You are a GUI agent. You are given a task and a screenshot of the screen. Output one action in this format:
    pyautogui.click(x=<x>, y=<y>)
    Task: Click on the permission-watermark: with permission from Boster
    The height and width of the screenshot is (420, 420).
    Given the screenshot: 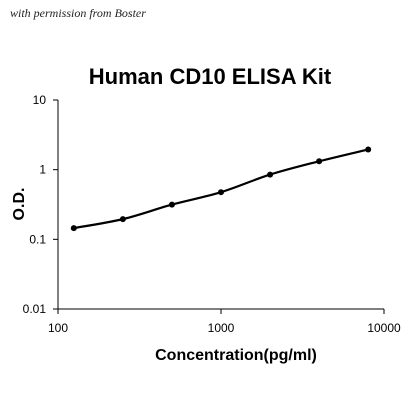 What is the action you would take?
    pyautogui.click(x=78, y=13)
    